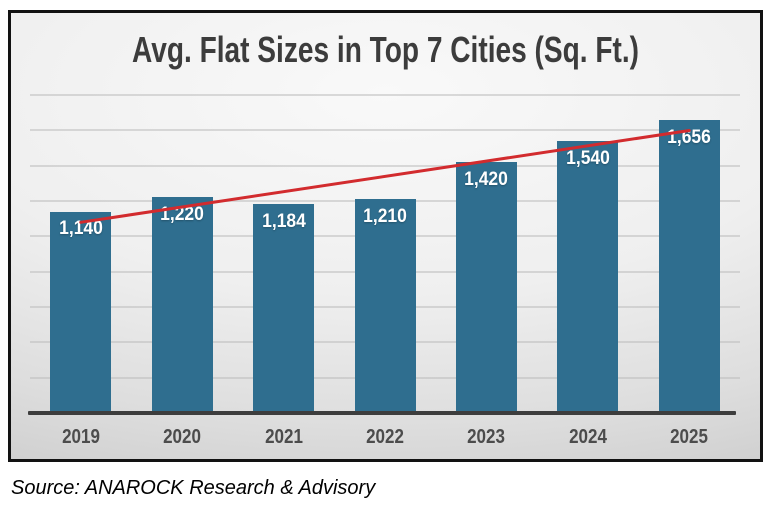  Describe the element at coordinates (80, 229) in the screenshot. I see `bar-value-label: 1,140` at that location.